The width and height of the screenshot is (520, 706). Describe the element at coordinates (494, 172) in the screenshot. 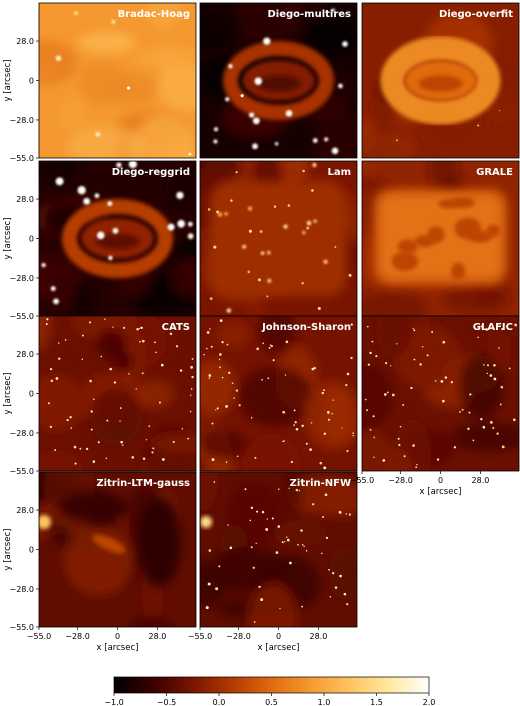

I see `panel-title: GRALE` at that location.